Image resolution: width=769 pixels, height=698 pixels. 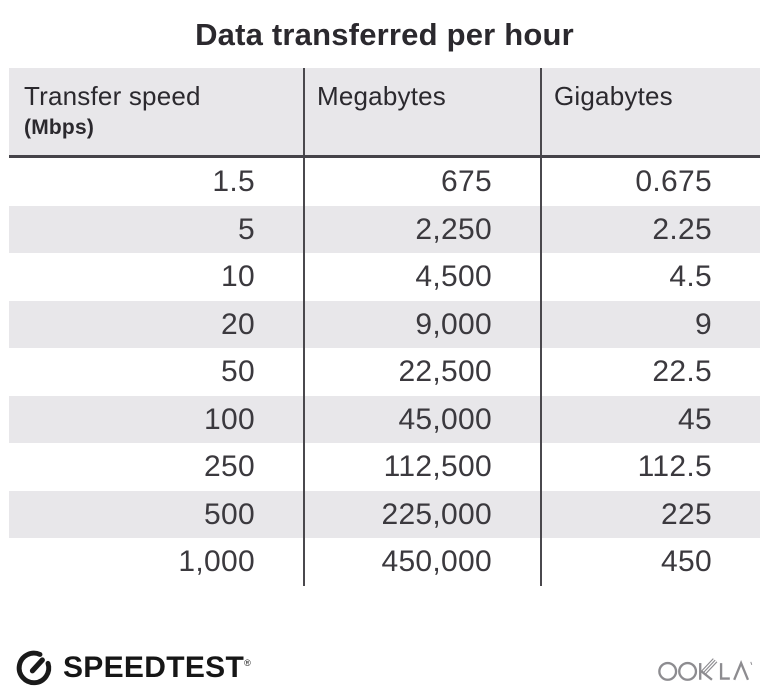 I want to click on table-cell: 4.5, so click(x=650, y=277).